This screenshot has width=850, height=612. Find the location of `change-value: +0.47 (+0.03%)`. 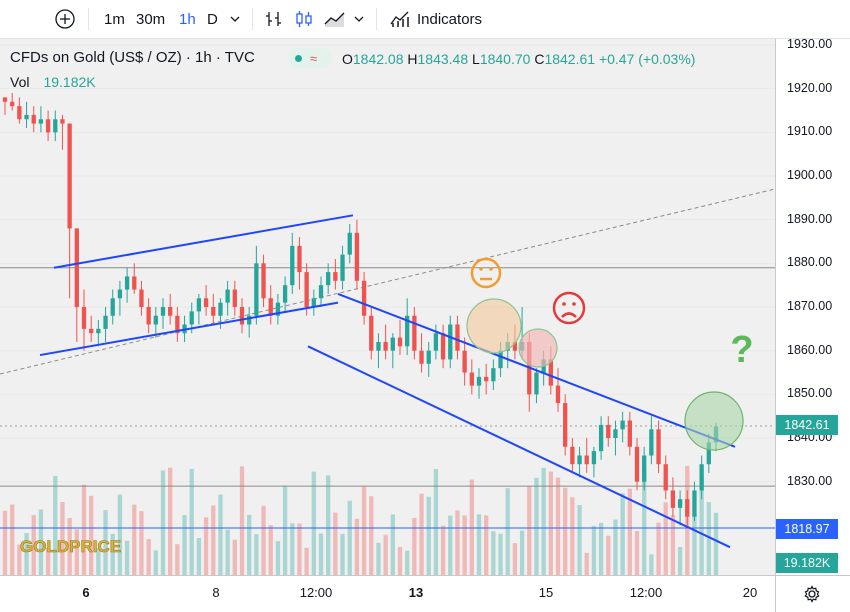

change-value: +0.47 (+0.03%) is located at coordinates (647, 59).